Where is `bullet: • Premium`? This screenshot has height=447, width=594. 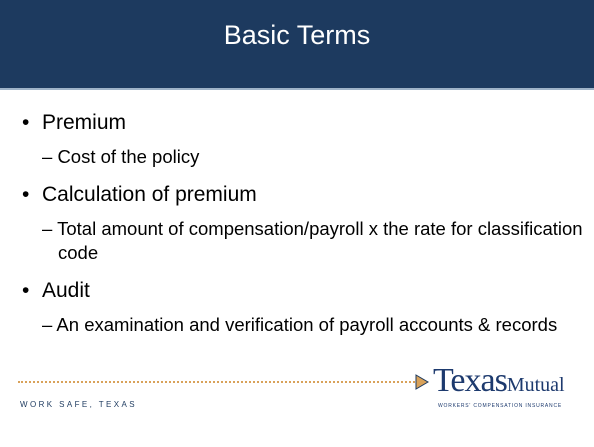
bullet: • Premium is located at coordinates (74, 123).